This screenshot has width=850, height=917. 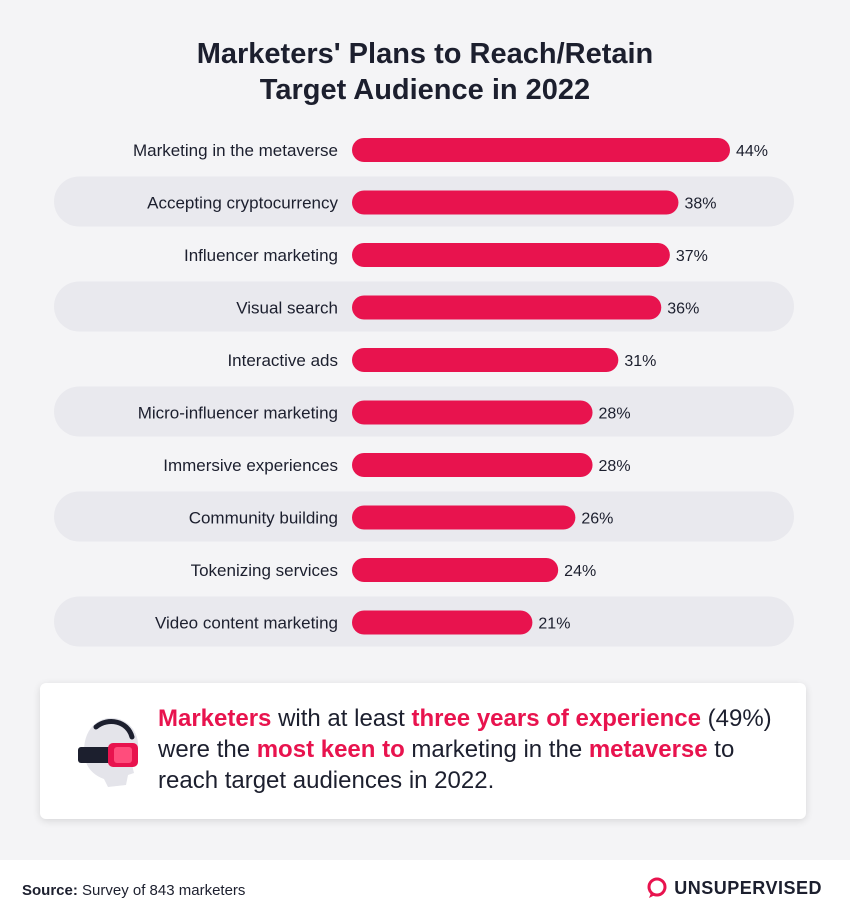 What do you see at coordinates (161, 890) in the screenshot?
I see `source-text: Survey of 843 marketers` at bounding box center [161, 890].